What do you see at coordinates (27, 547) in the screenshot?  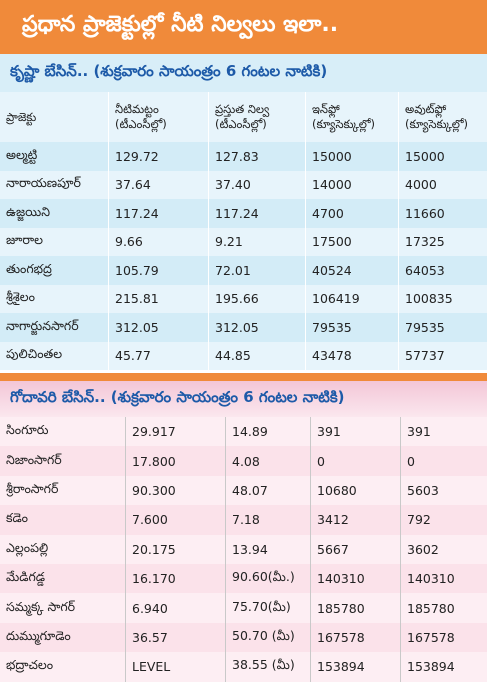 I see `table-cell: ఎల్లంపల్లి` at bounding box center [27, 547].